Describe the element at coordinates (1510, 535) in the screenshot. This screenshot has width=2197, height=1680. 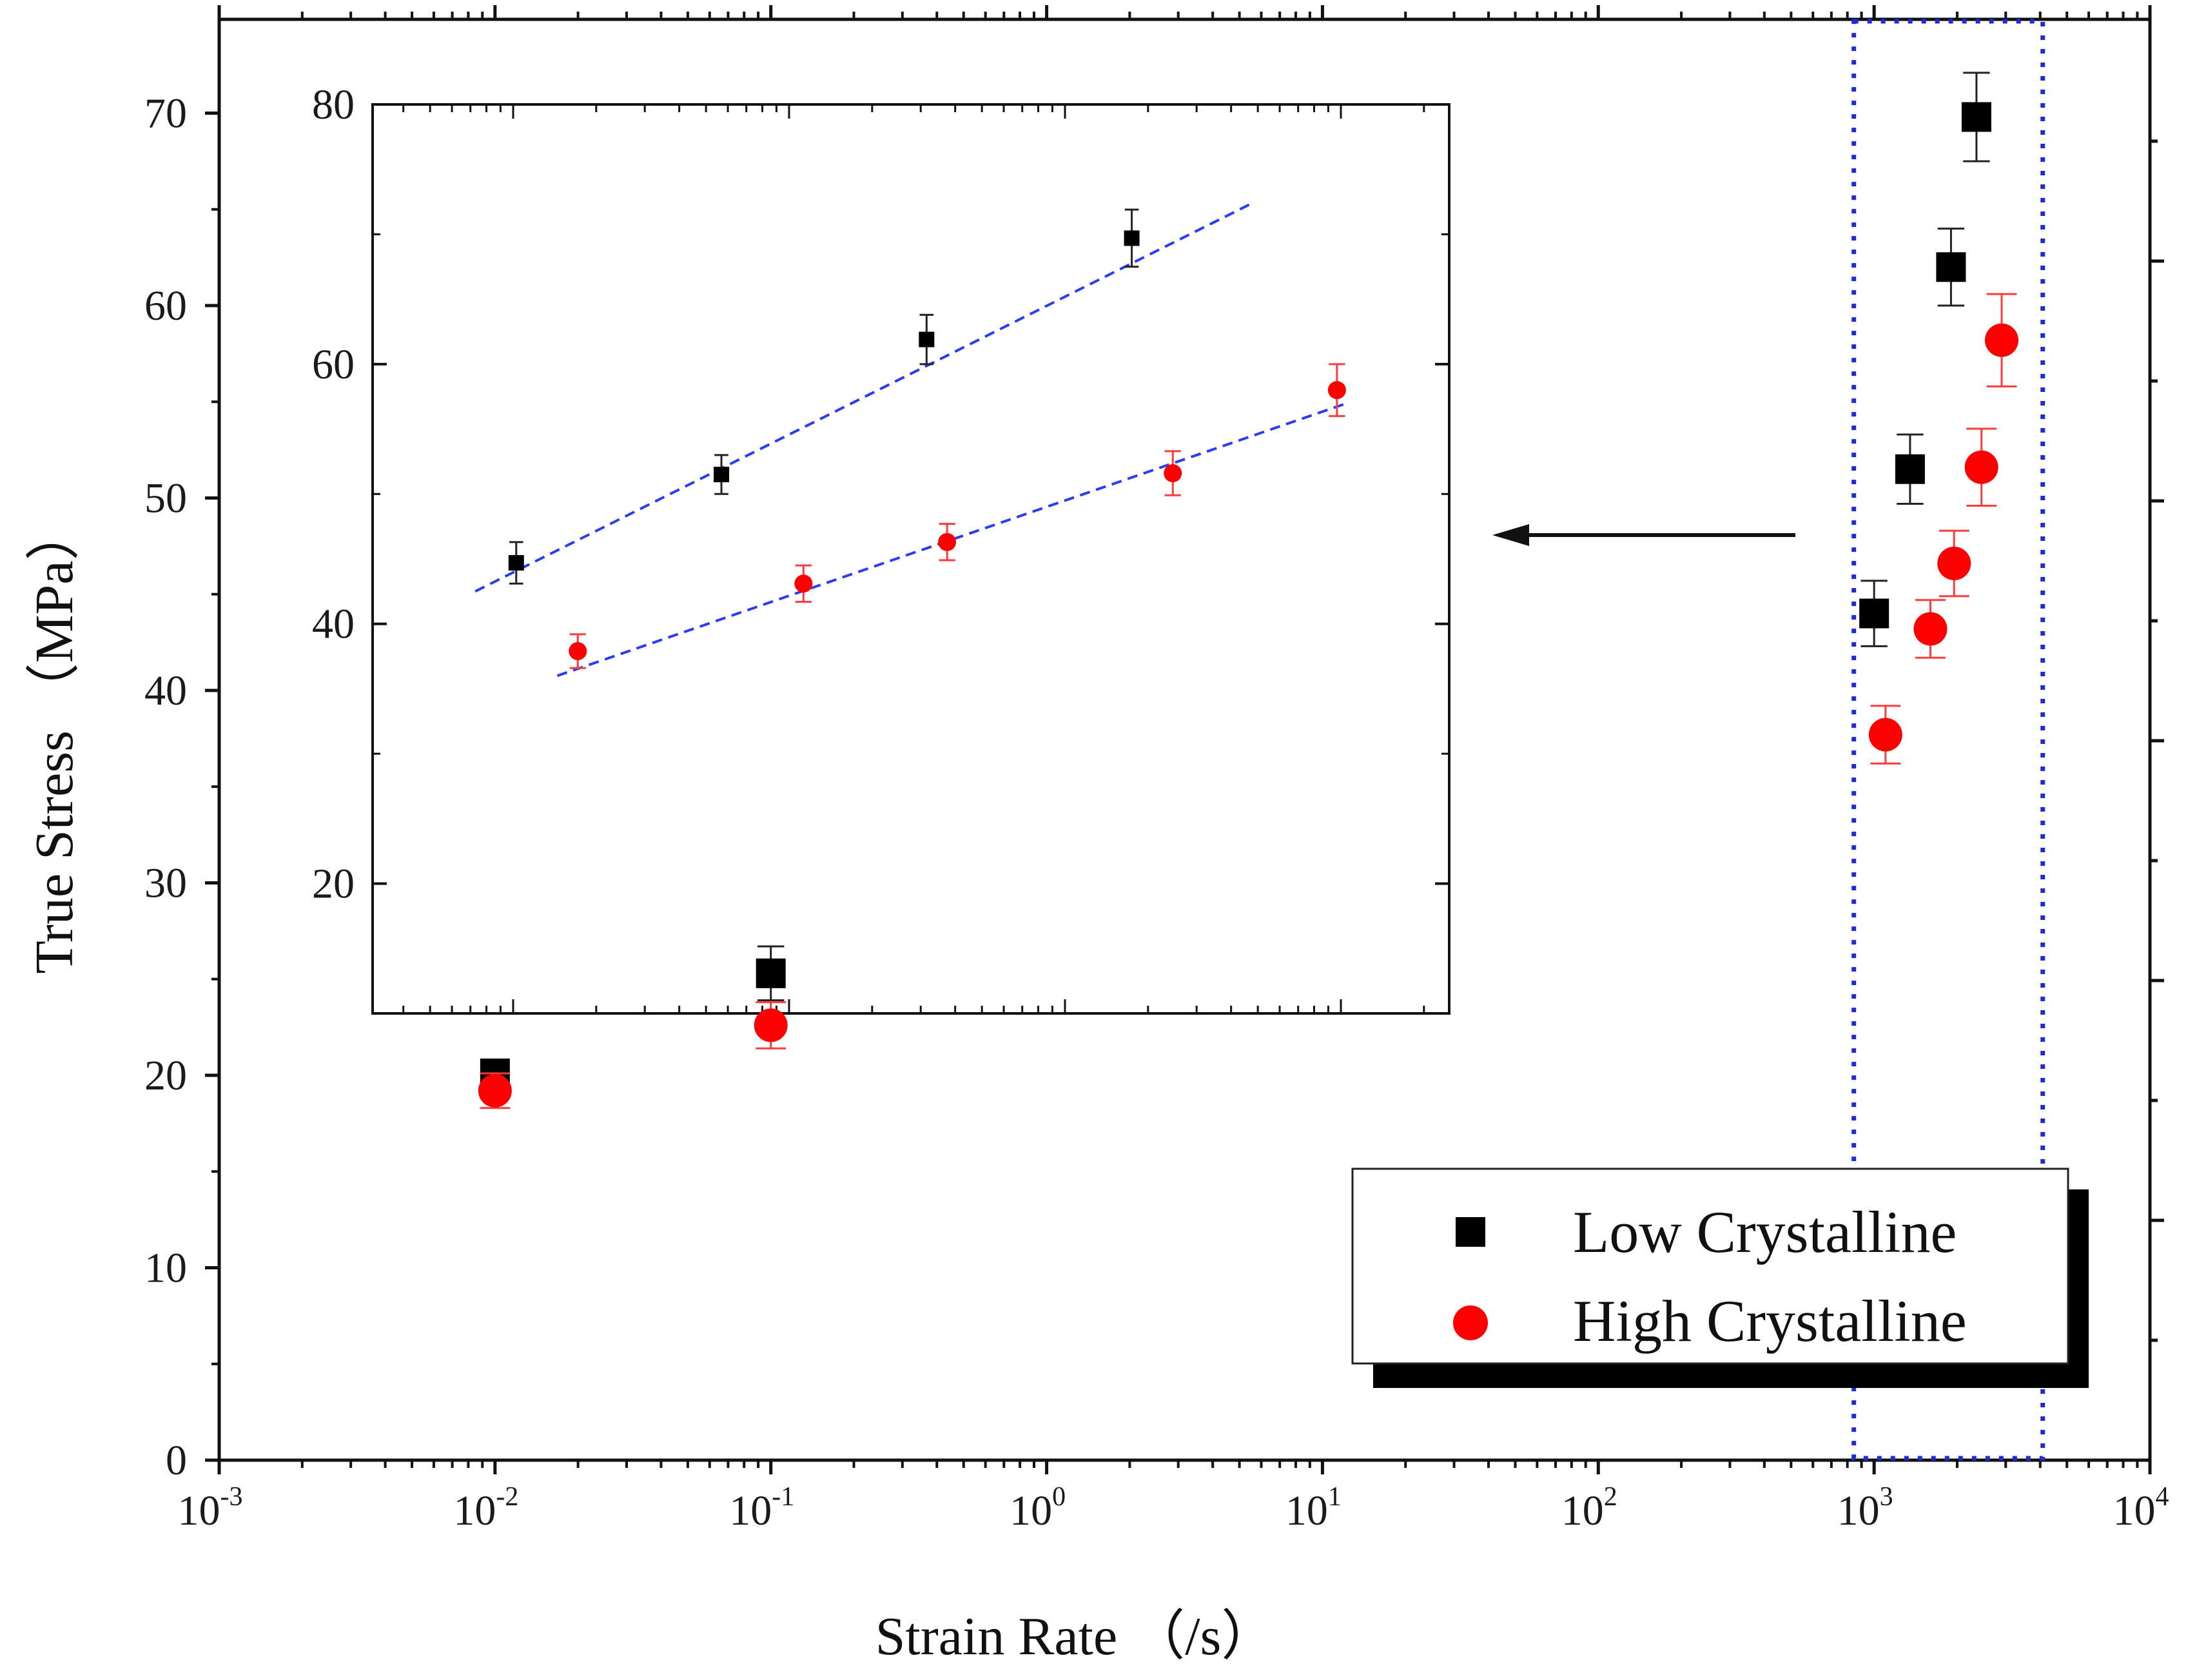
I see `arrow-head` at that location.